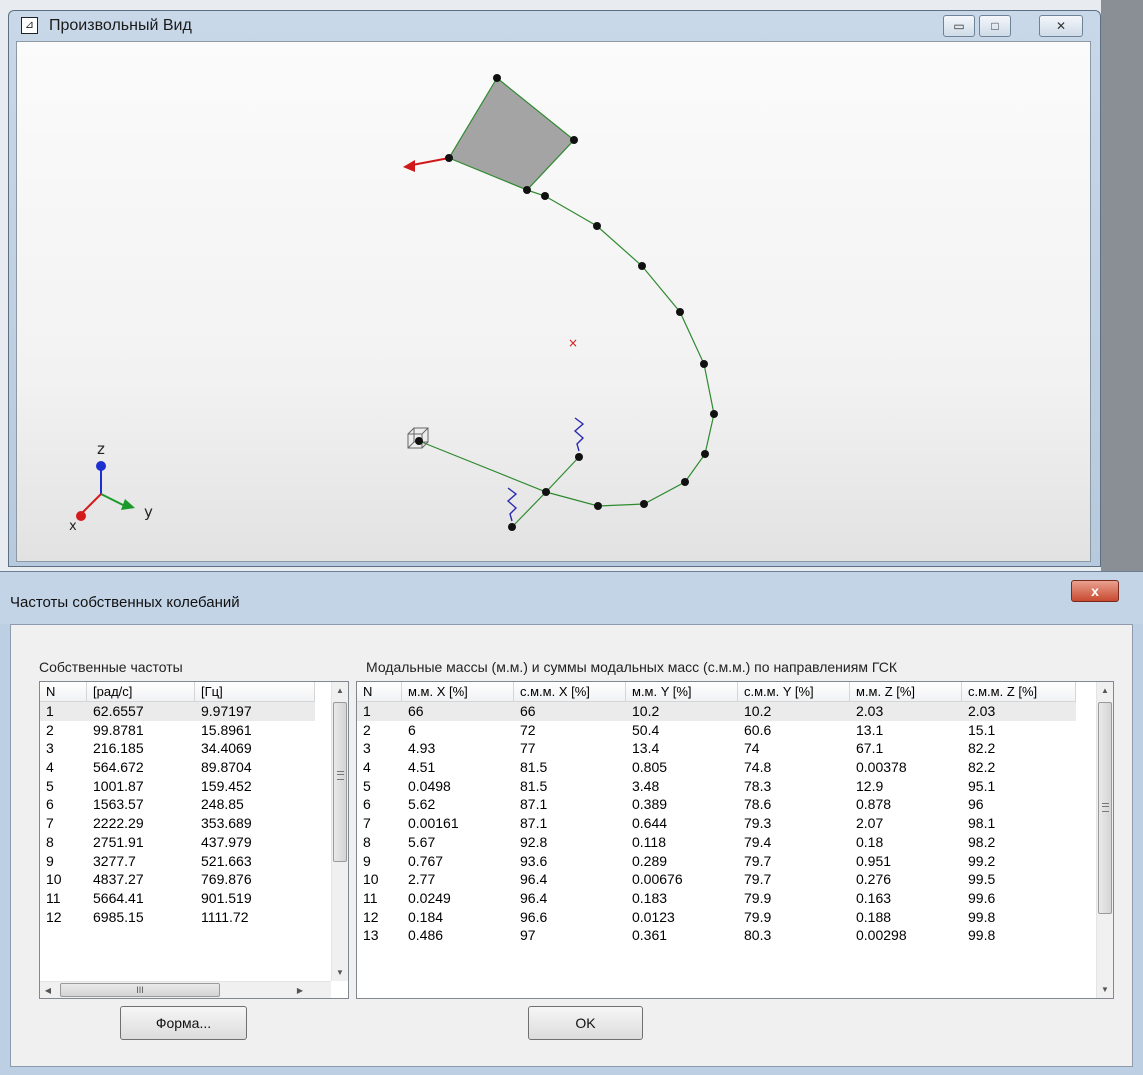 The height and width of the screenshot is (1075, 1143). Describe the element at coordinates (177, 861) in the screenshot. I see `table-row: 9 3277.7 521.663` at that location.